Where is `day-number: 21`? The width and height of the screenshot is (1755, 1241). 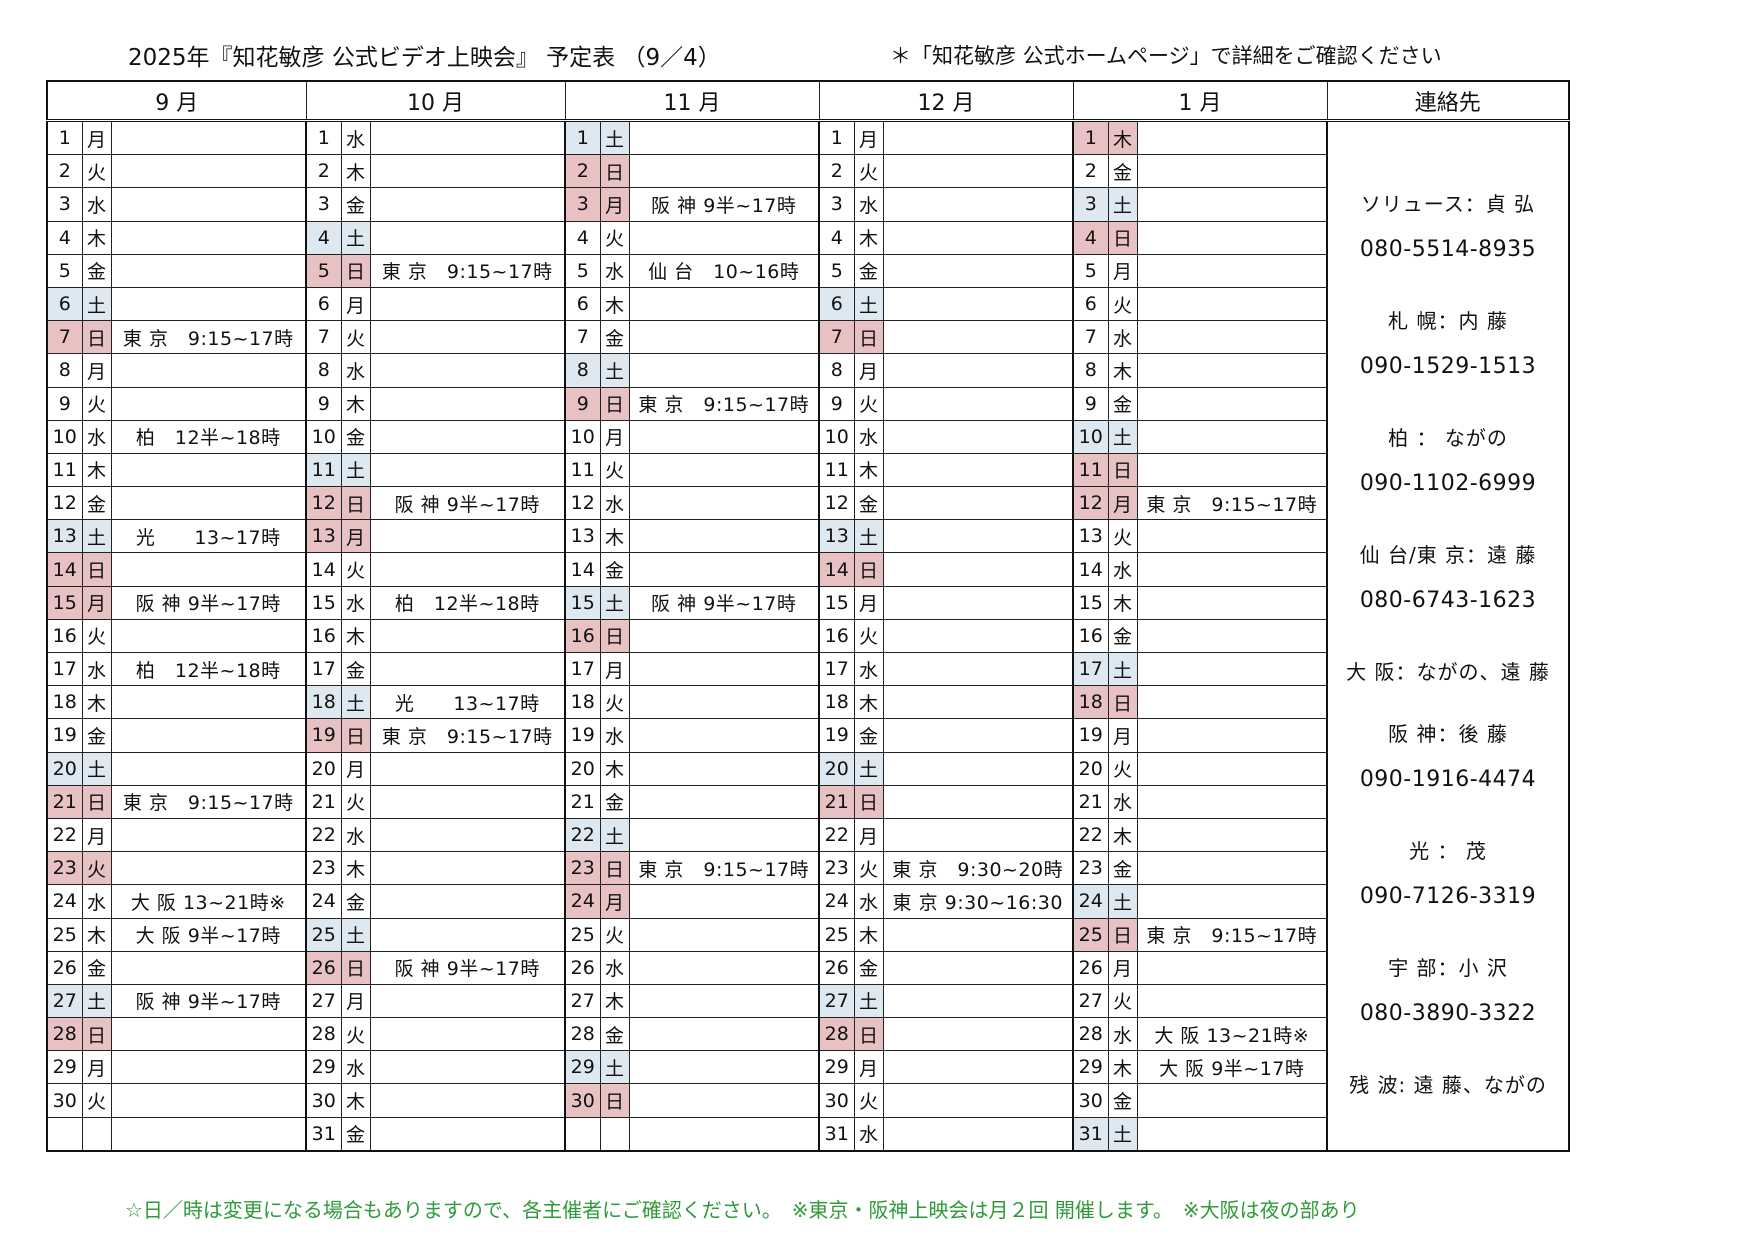
day-number: 21 is located at coordinates (323, 801).